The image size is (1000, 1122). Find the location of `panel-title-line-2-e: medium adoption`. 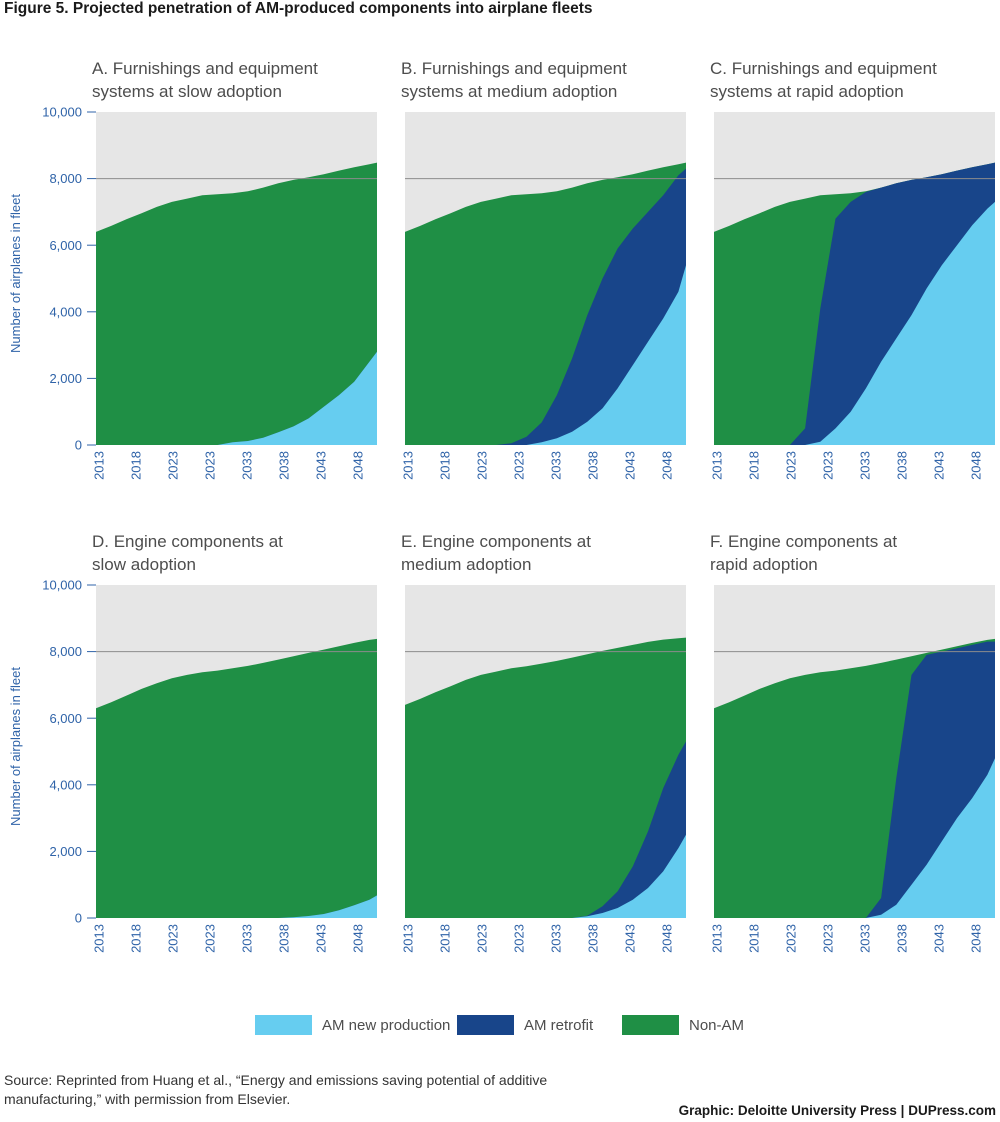

panel-title-line-2-e: medium adoption is located at coordinates (466, 564).